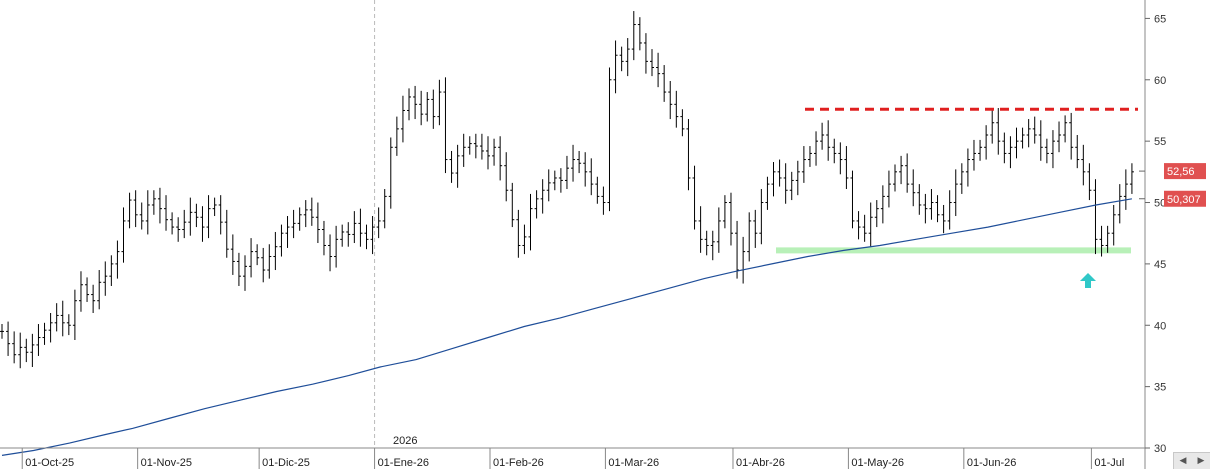 The height and width of the screenshot is (469, 1210). I want to click on x-tick-label: 01-Feb-26, so click(518, 463).